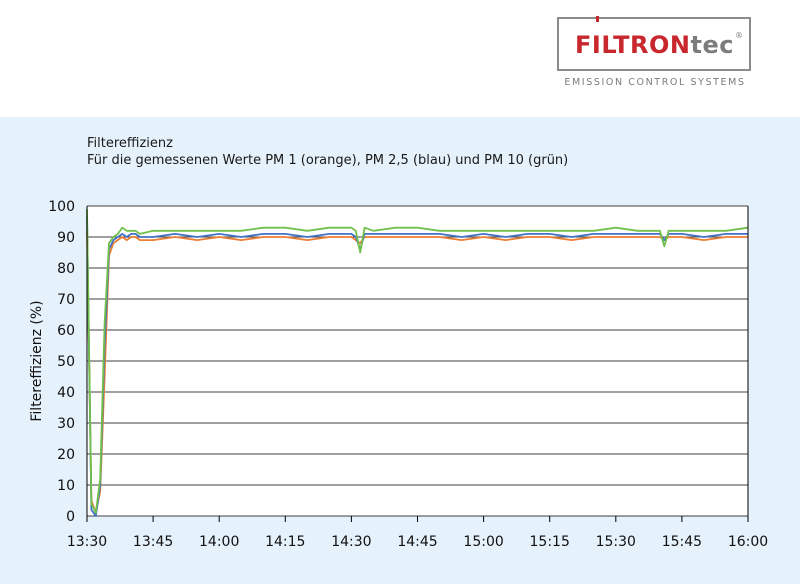  What do you see at coordinates (483, 542) in the screenshot?
I see `x-tick-label: 15:00` at bounding box center [483, 542].